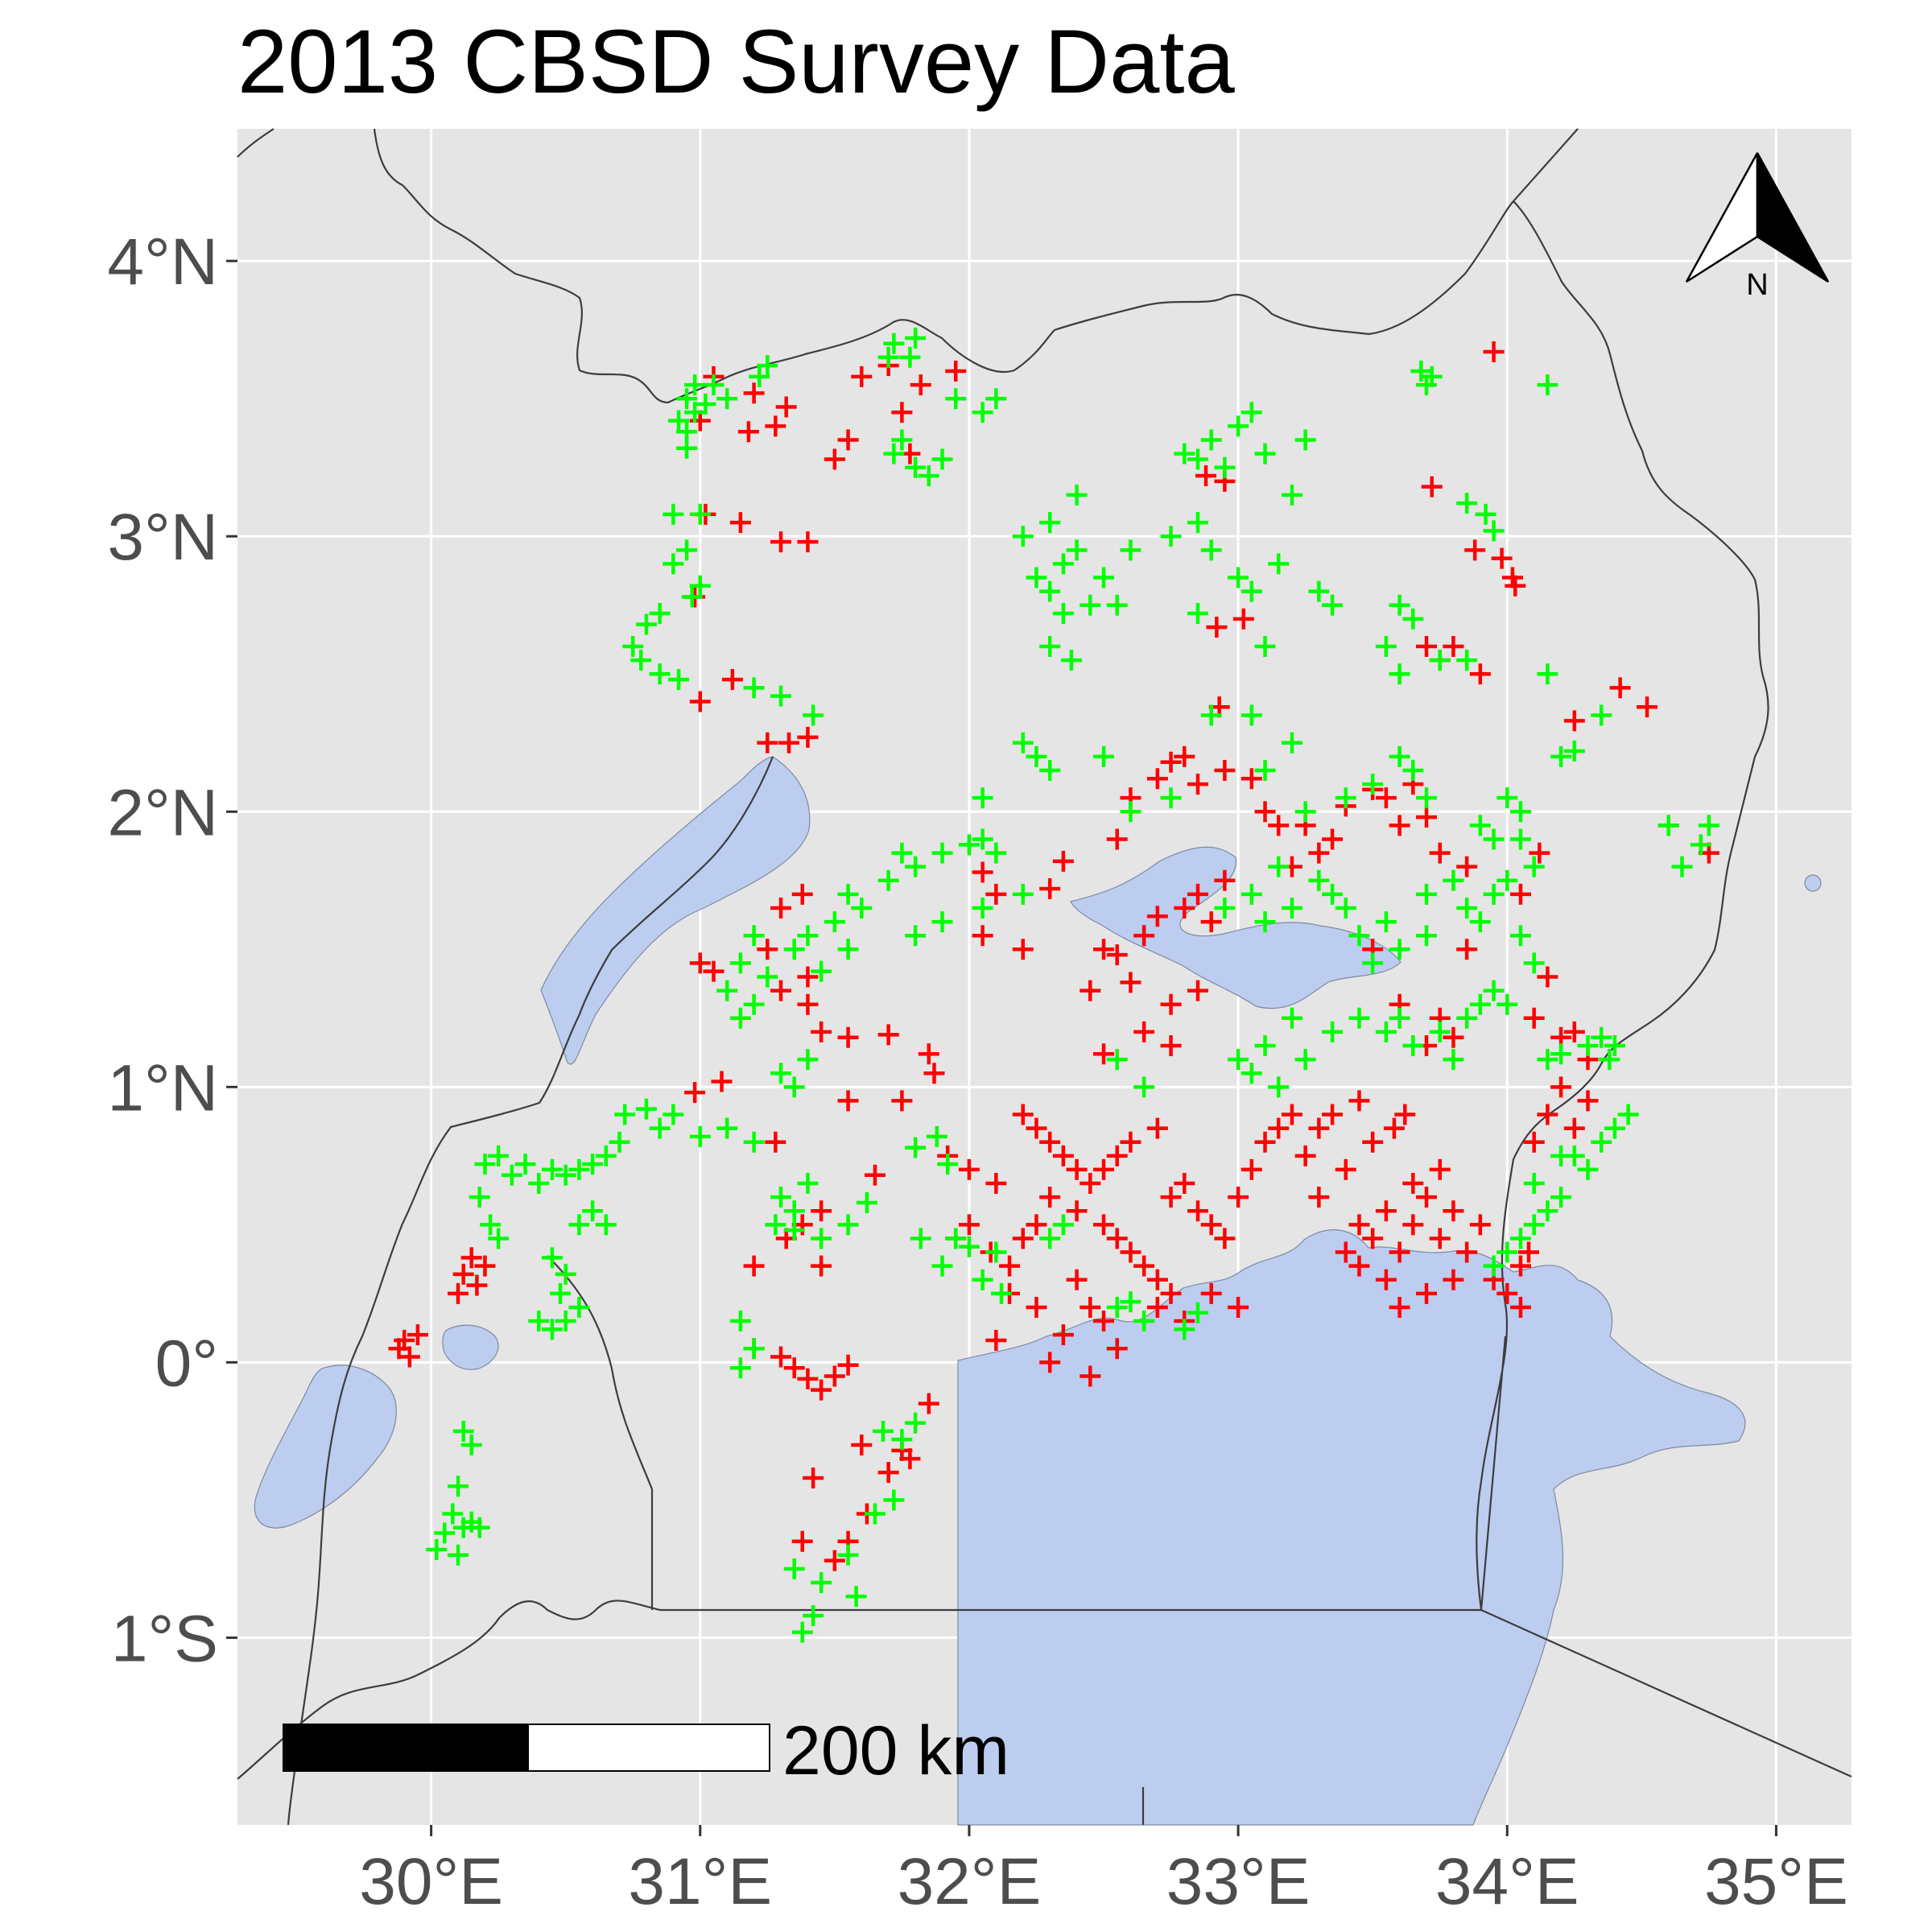 This screenshot has height=1932, width=1932. Describe the element at coordinates (970, 1881) in the screenshot. I see `x-tick-label: 32°E` at that location.